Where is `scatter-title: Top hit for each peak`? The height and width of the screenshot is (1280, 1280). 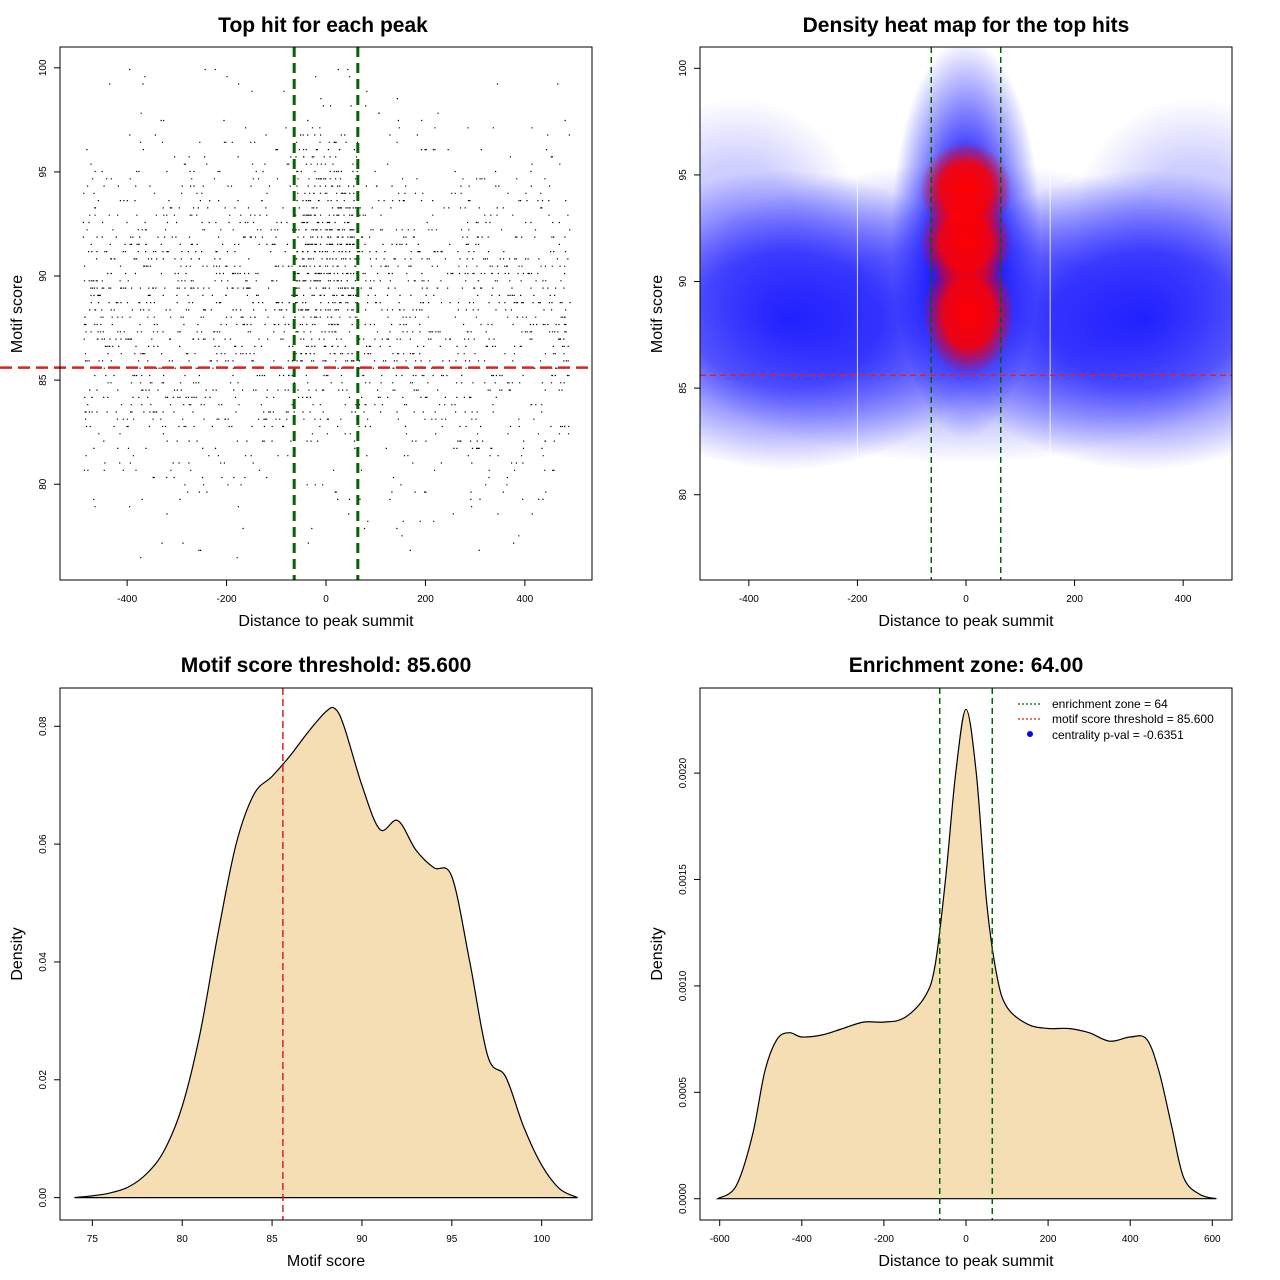 scatter-title: Top hit for each peak is located at coordinates (323, 25).